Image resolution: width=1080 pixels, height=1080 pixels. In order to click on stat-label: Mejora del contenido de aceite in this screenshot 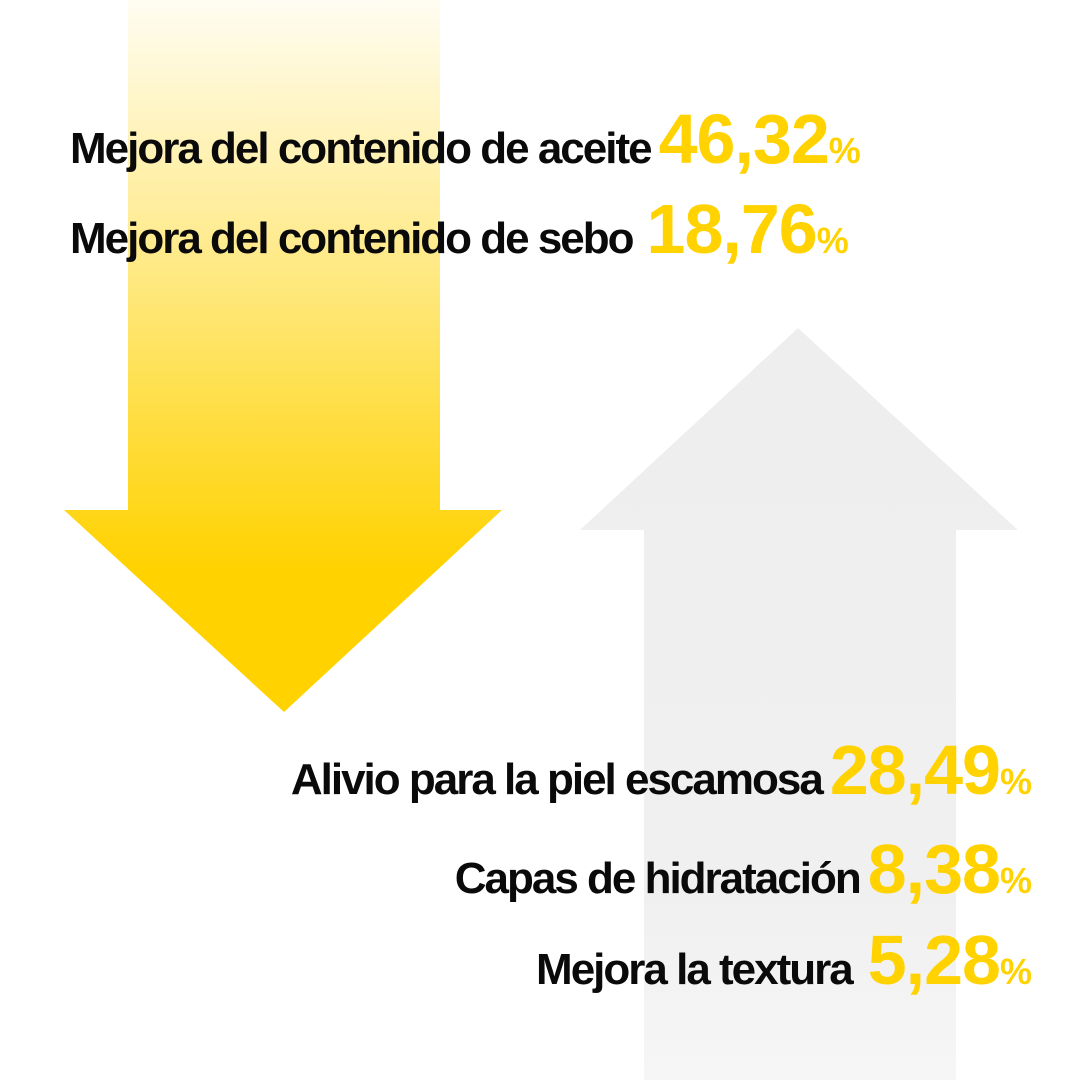, I will do `click(361, 148)`.